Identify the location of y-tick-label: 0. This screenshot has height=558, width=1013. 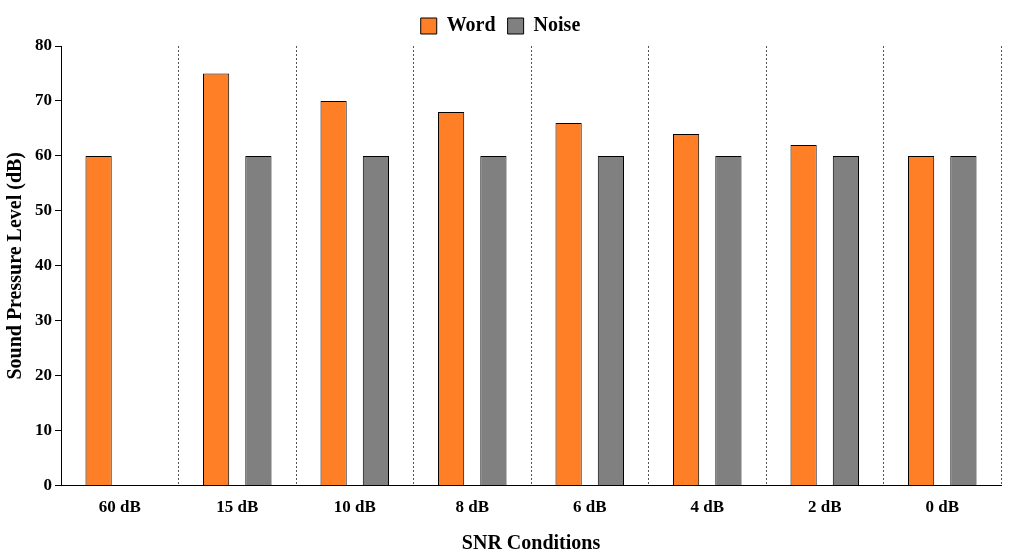
(47, 484).